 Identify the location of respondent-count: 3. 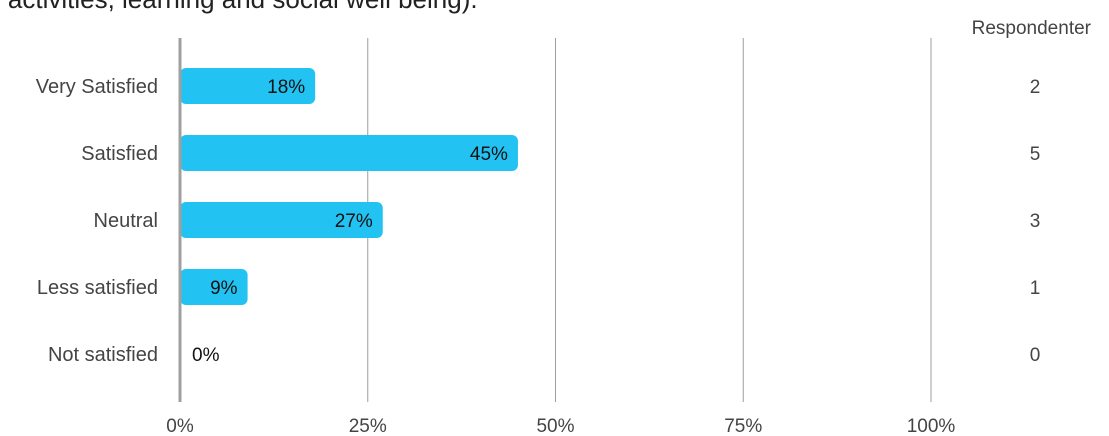
(1035, 221).